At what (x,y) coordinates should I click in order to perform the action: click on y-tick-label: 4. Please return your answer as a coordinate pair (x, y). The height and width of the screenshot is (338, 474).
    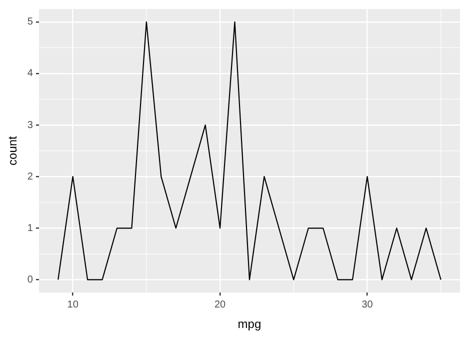
    Looking at the image, I should click on (30, 74).